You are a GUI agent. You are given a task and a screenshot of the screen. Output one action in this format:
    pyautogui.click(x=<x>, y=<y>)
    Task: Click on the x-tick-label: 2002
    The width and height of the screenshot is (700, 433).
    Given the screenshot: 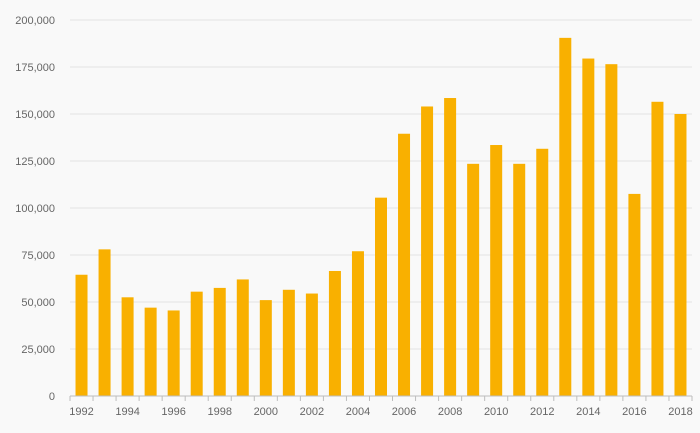 What is the action you would take?
    pyautogui.click(x=312, y=412)
    